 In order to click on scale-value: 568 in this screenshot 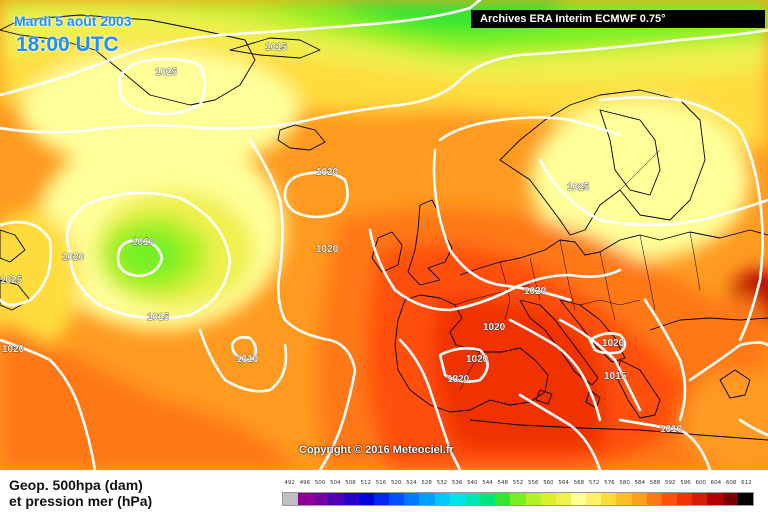, I will do `click(579, 483)`.